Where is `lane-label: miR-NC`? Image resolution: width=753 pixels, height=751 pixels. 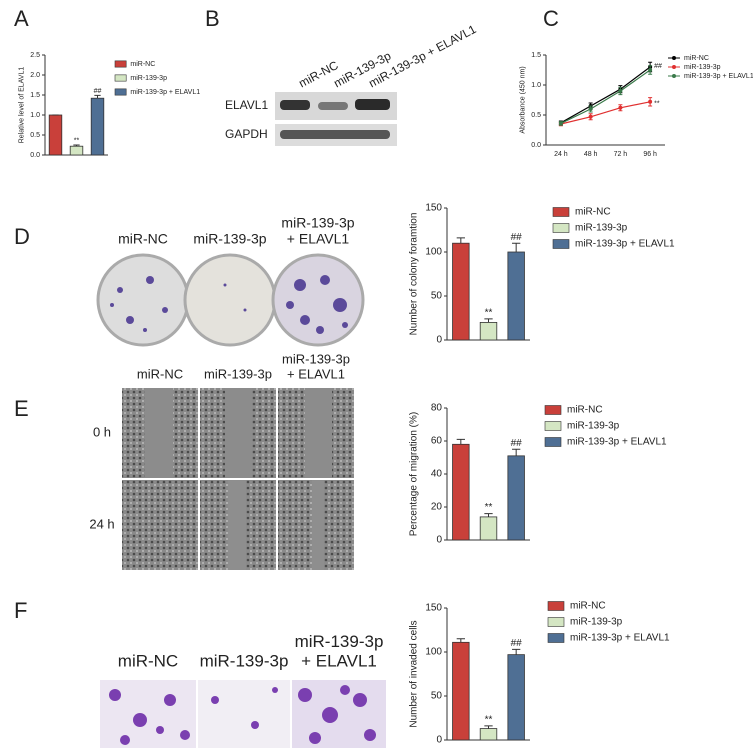
lane-label: miR-NC is located at coordinates (318, 74).